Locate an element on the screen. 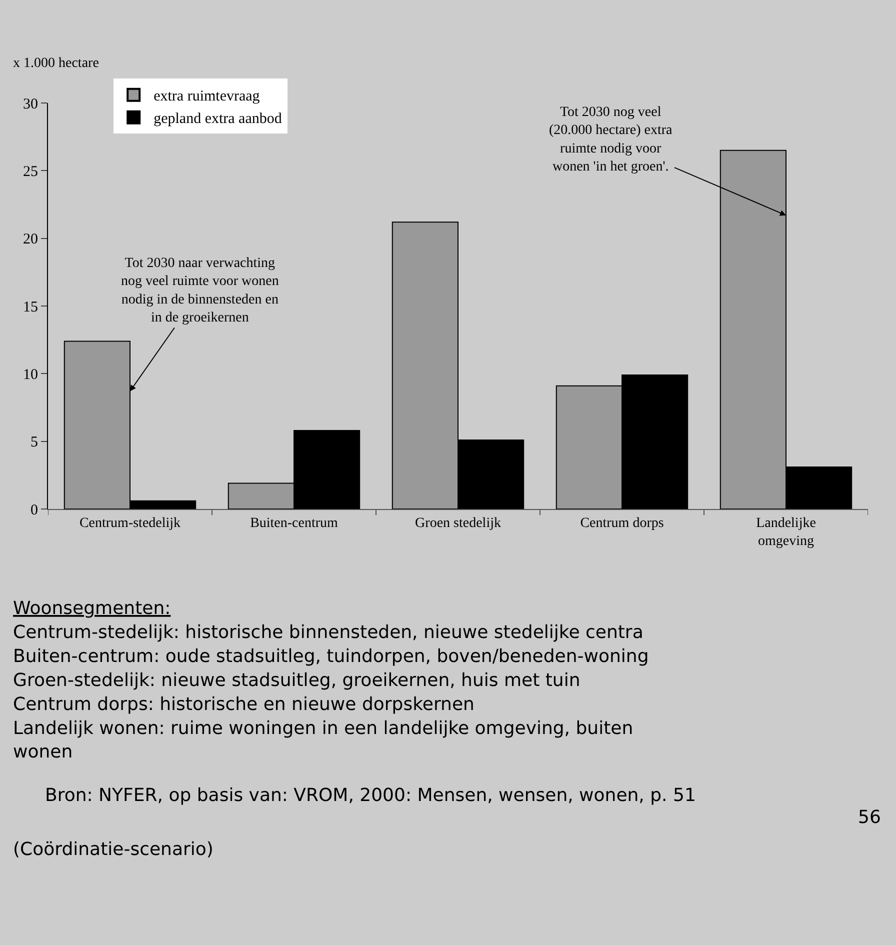 Image resolution: width=896 pixels, height=945 pixels. text: Buiten-centrum: oude stadsuitleg, tuindorpen, boven/beneden-woning is located at coordinates (331, 656).